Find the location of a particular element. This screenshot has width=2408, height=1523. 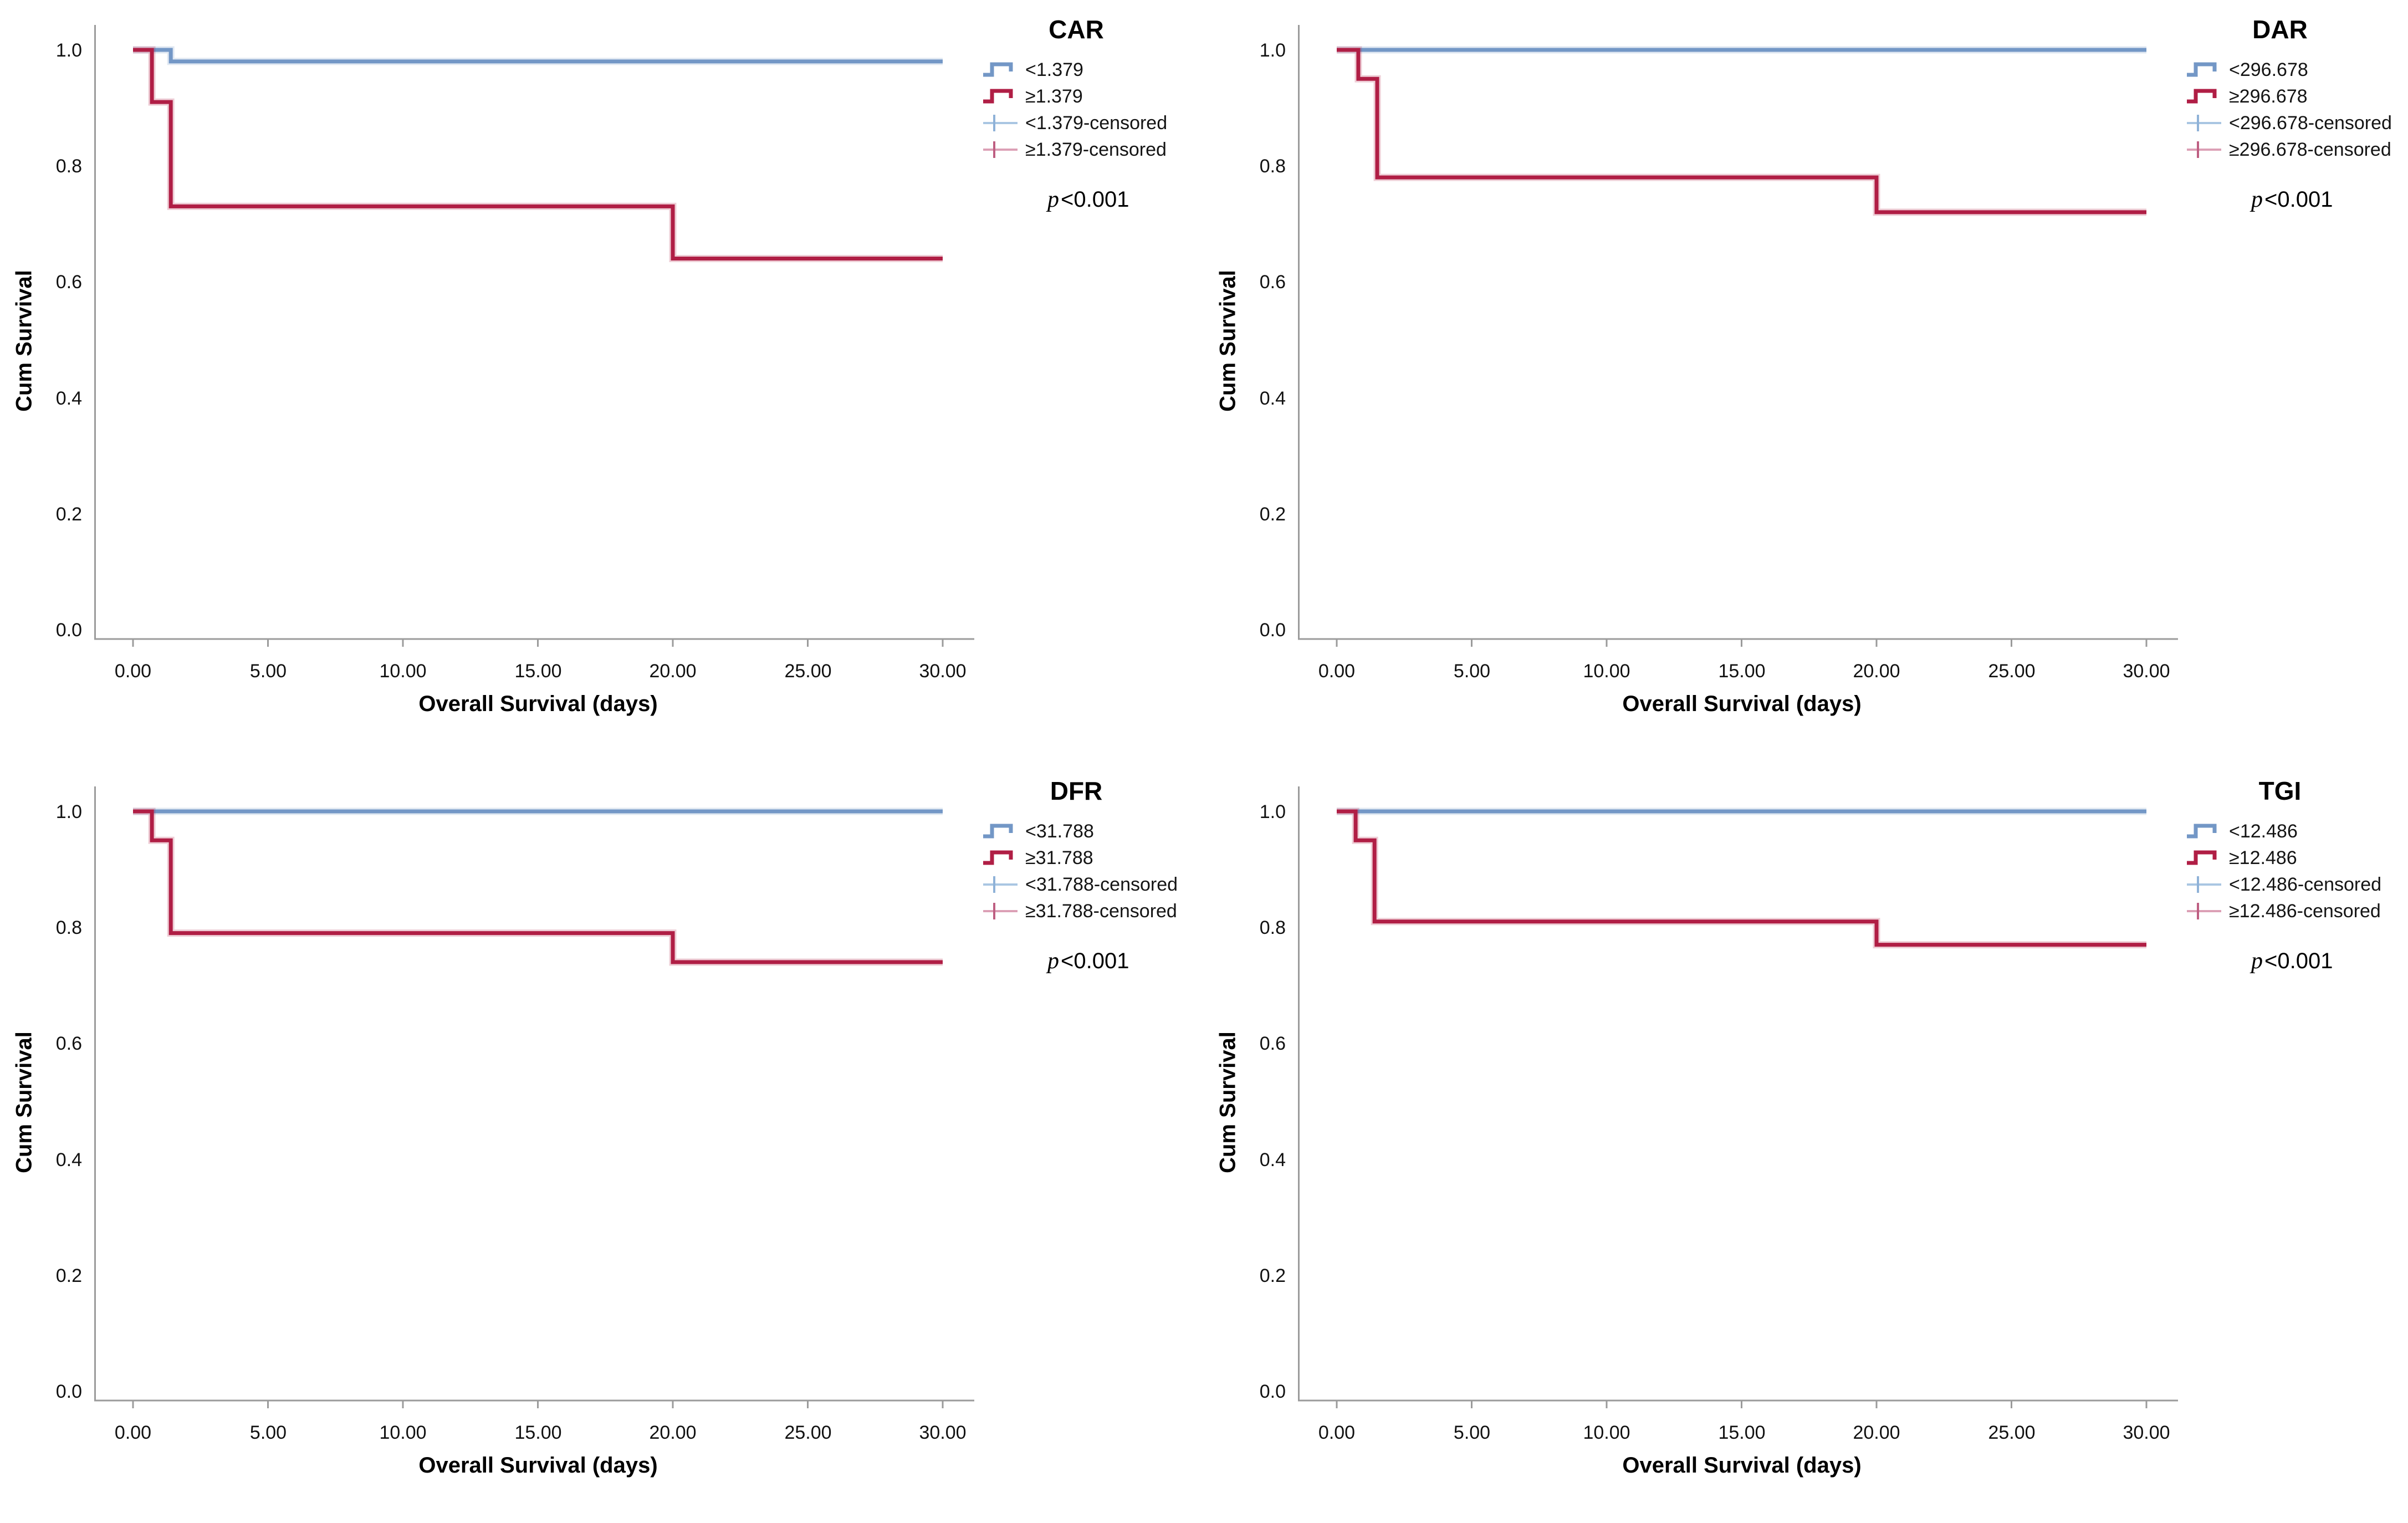

legend-item: ≥1.379-censored is located at coordinates (1076, 149).